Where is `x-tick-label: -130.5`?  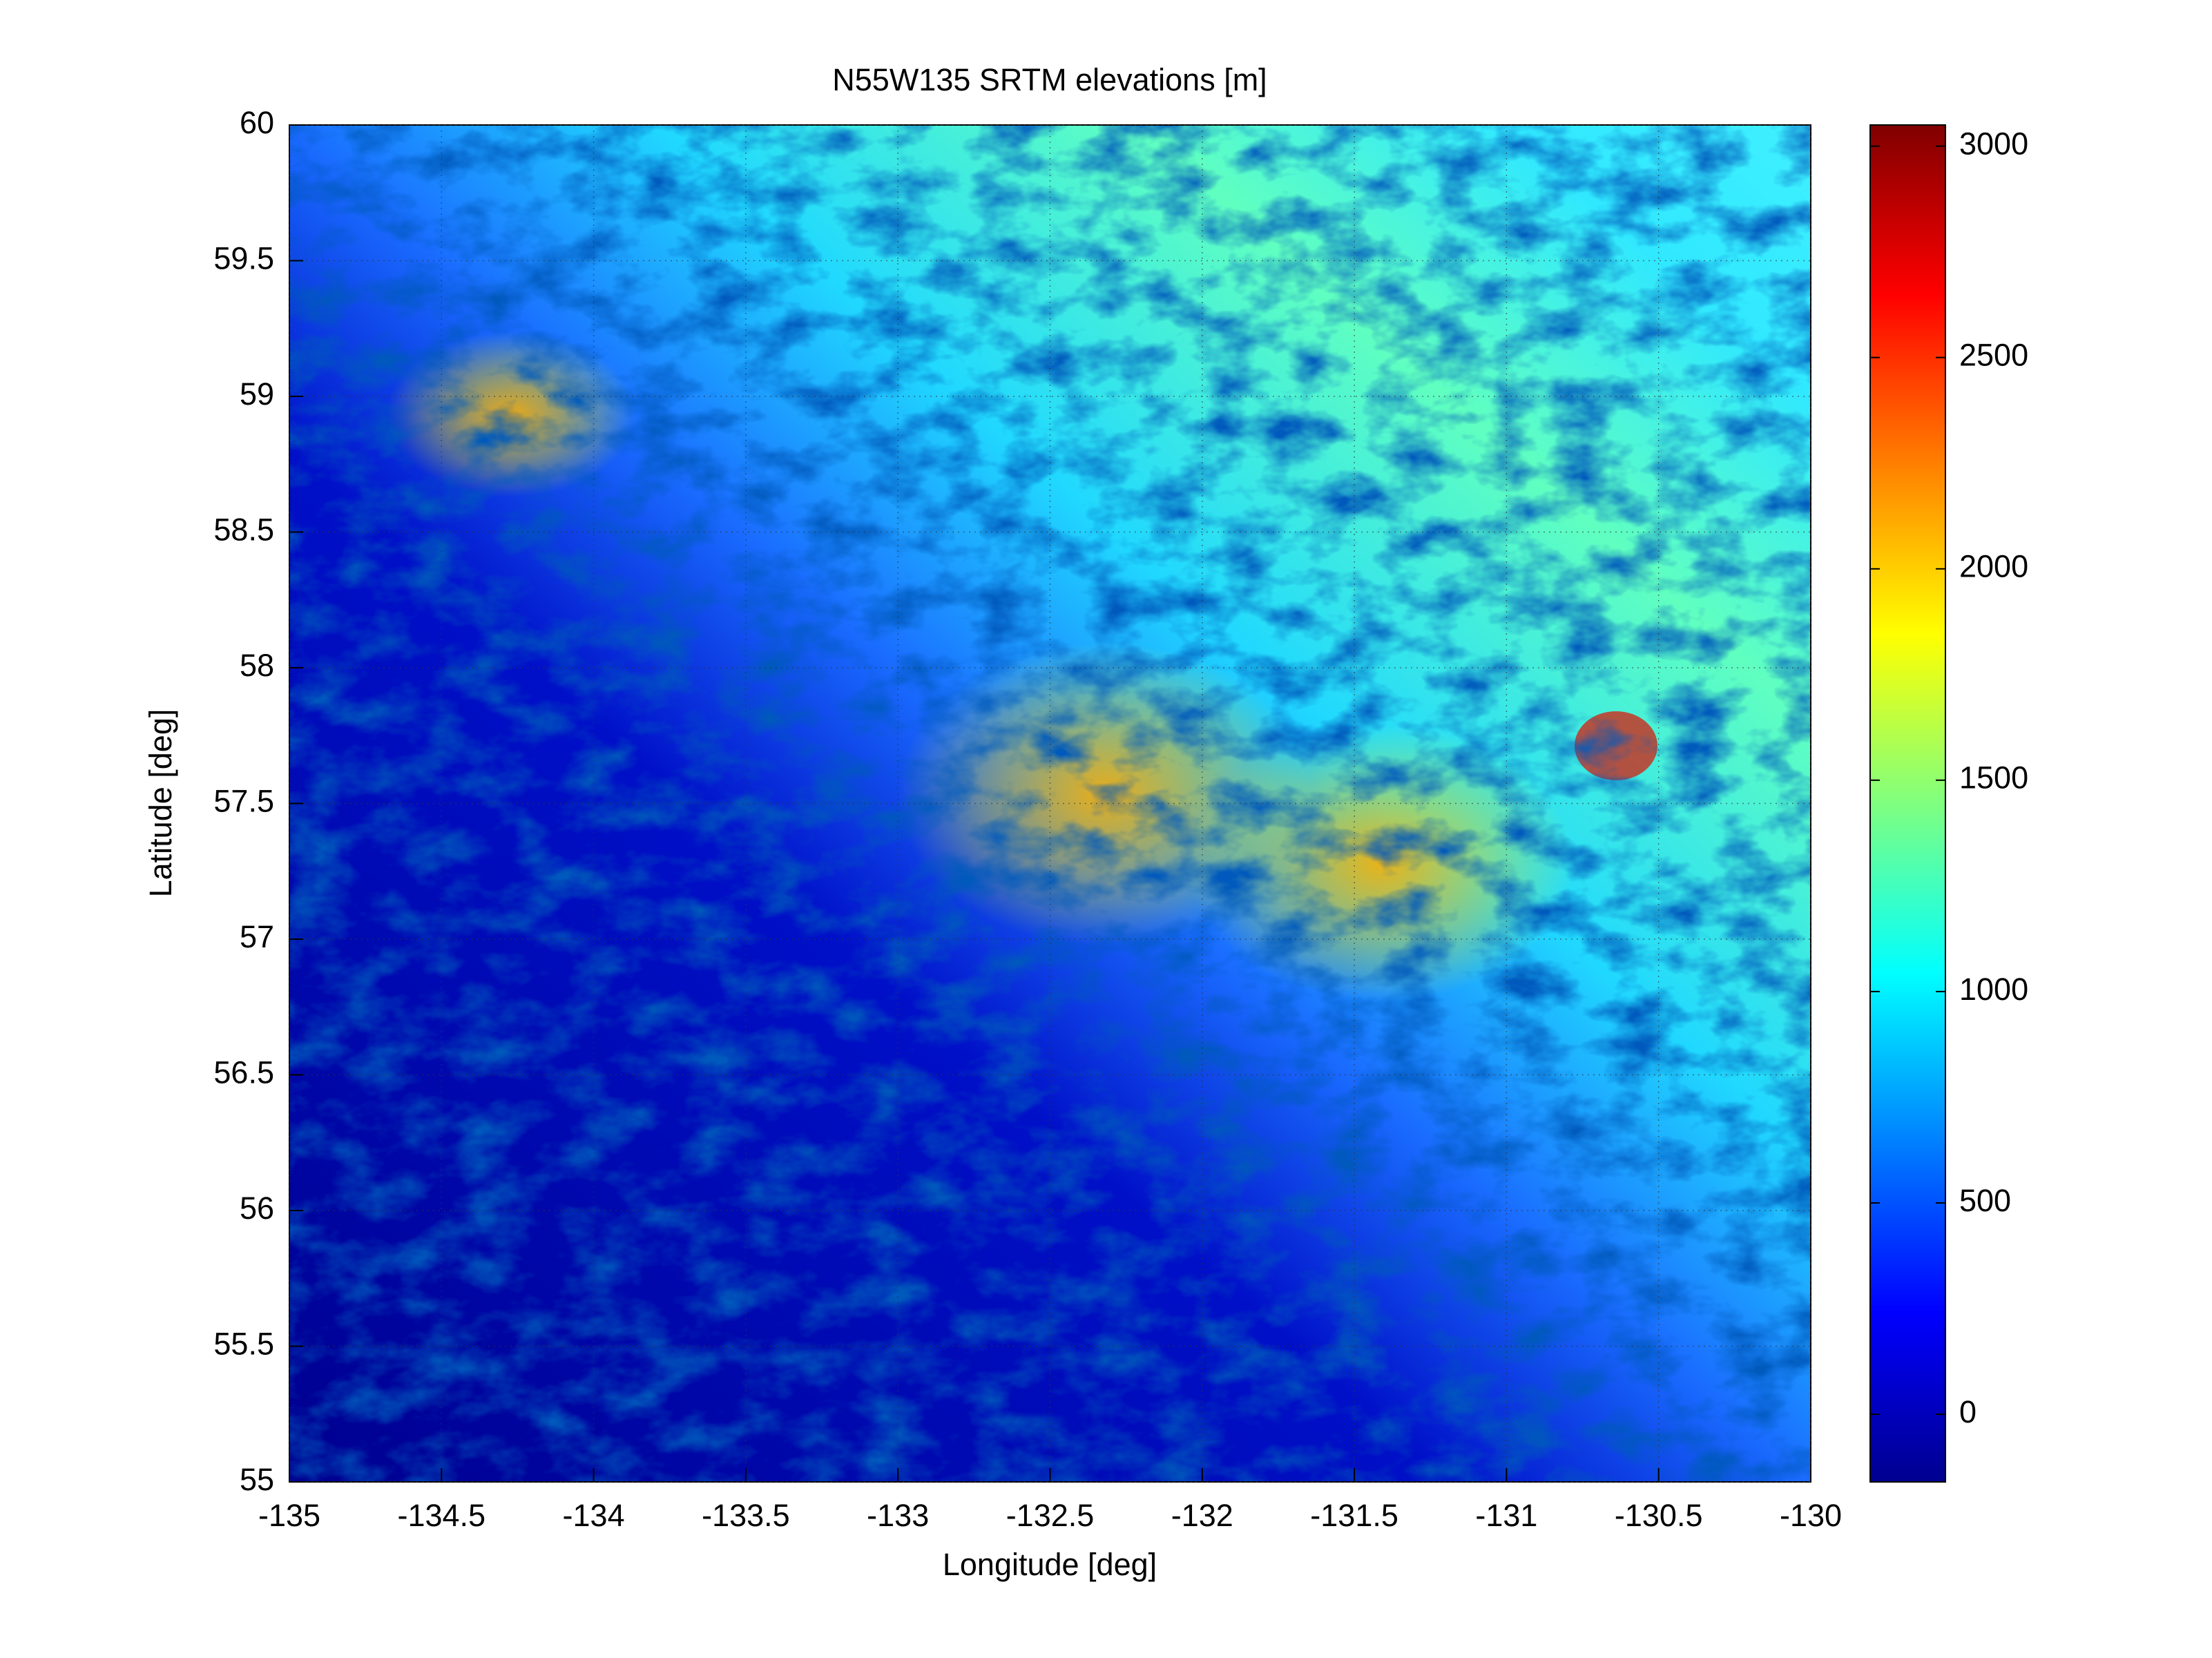
x-tick-label: -130.5 is located at coordinates (1659, 1515).